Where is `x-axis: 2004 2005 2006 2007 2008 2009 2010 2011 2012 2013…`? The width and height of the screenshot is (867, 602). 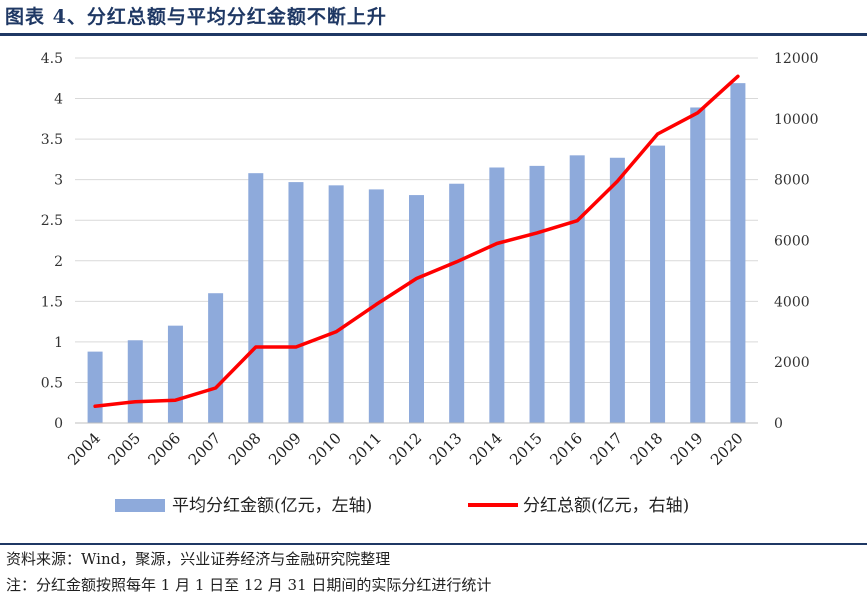
x-axis: 2004 2005 2006 2007 2008 2009 2010 2011 2012 2013… is located at coordinates (411, 445).